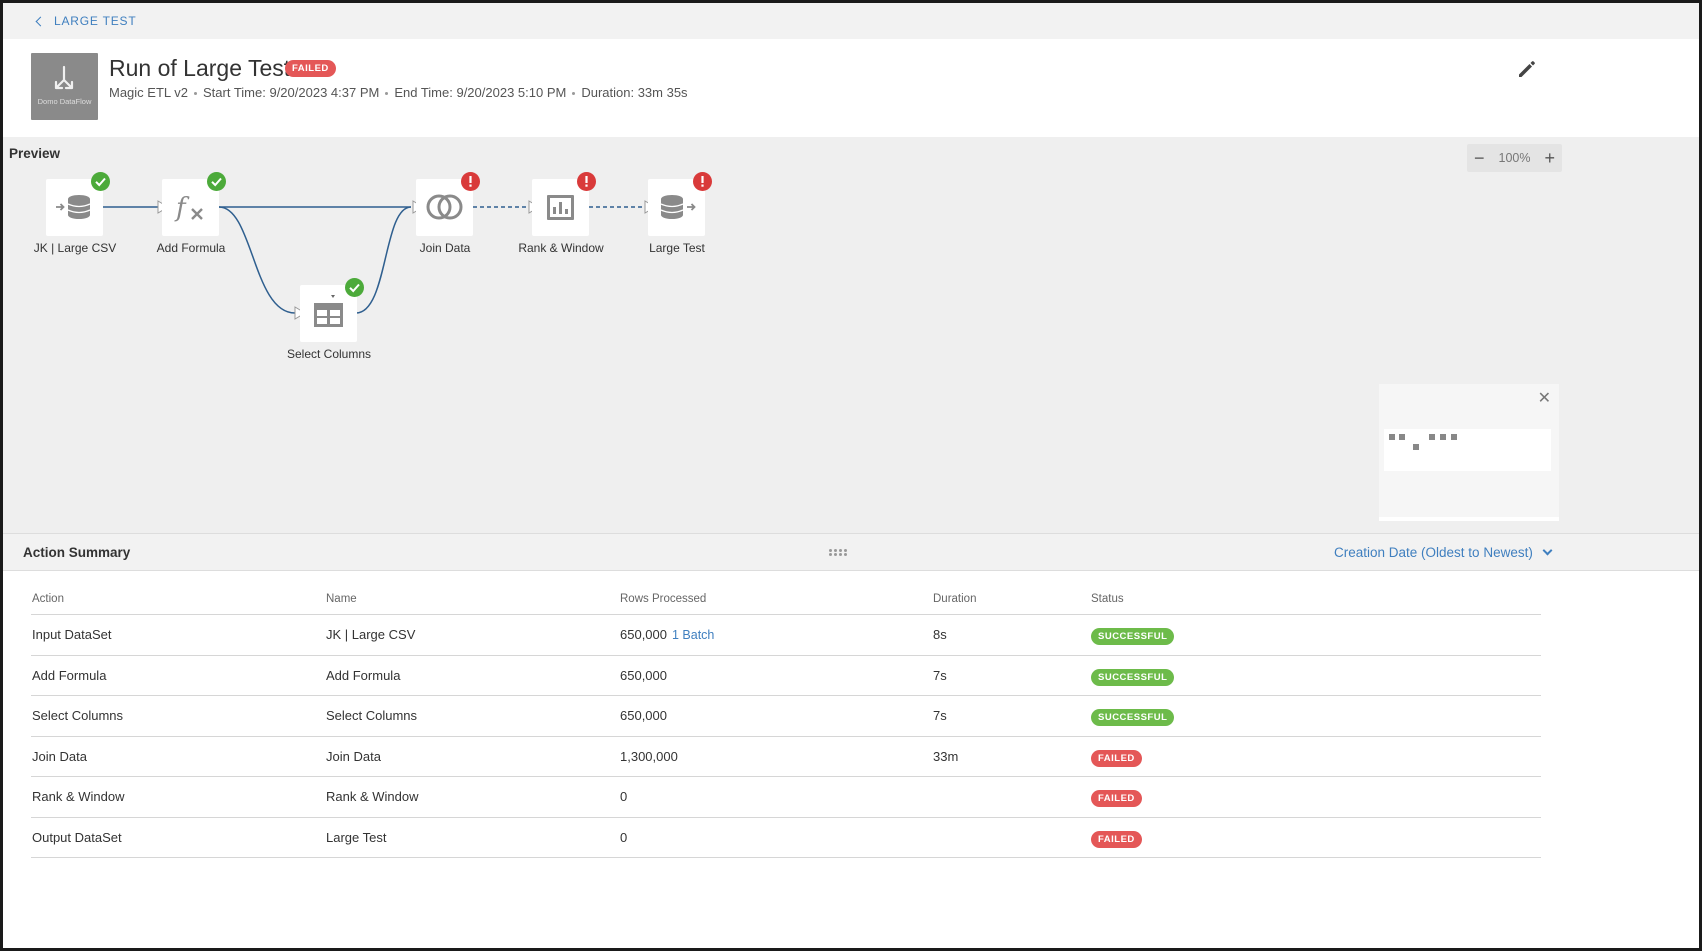  What do you see at coordinates (693, 635) in the screenshot?
I see `batch-link: 1 Batch` at bounding box center [693, 635].